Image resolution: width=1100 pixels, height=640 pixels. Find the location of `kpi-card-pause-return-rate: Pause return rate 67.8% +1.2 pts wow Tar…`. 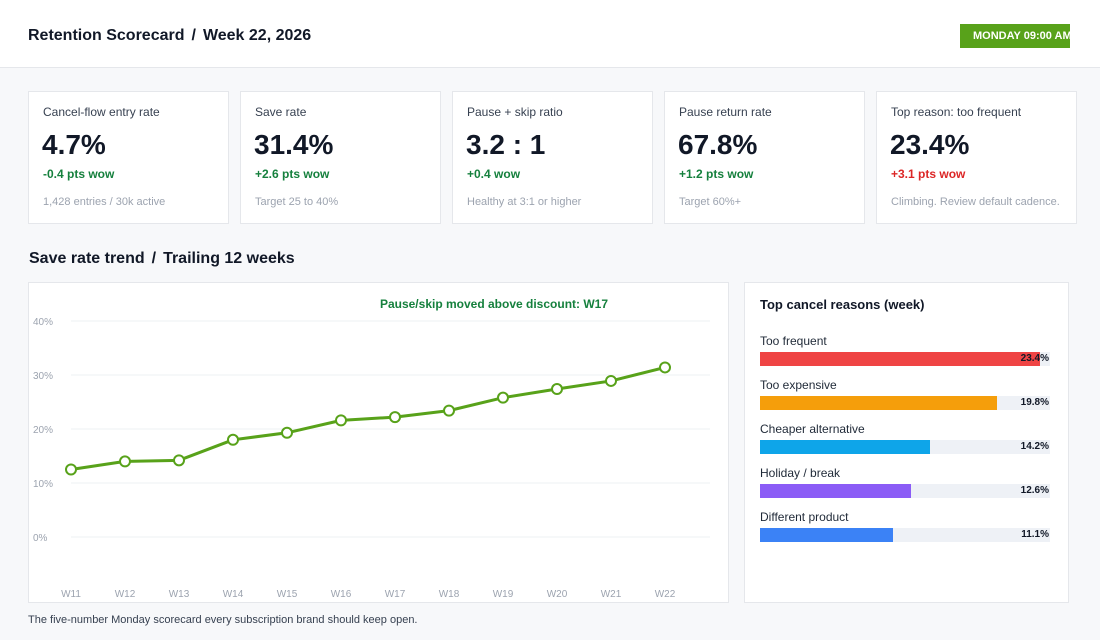

kpi-card-pause-return-rate: Pause return rate 67.8% +1.2 pts wow Tar… is located at coordinates (764, 157).